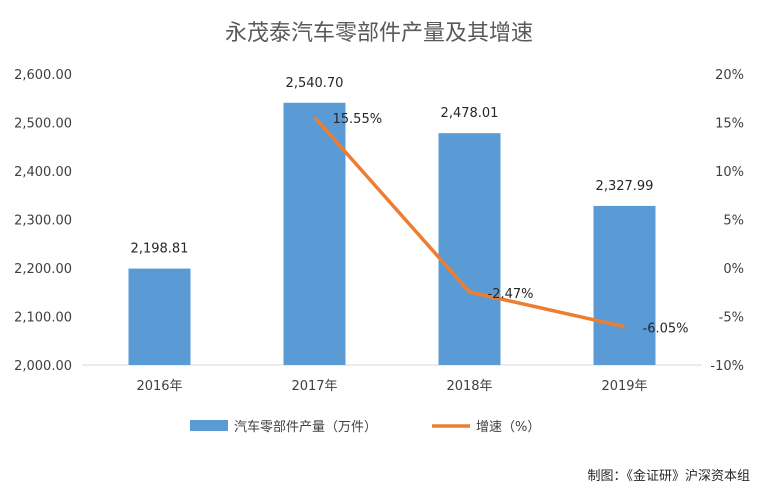  I want to click on legend: 汽车零部件产量（万件） 增速（%）, so click(365, 427).